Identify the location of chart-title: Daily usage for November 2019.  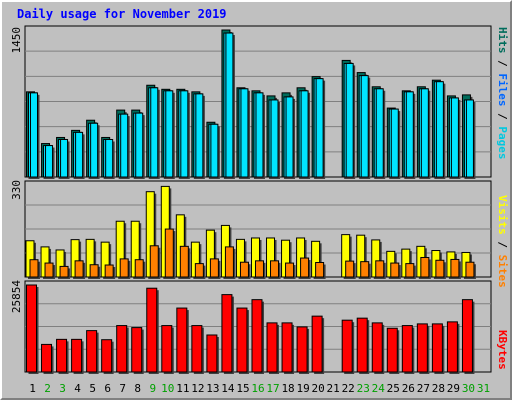
(122, 14).